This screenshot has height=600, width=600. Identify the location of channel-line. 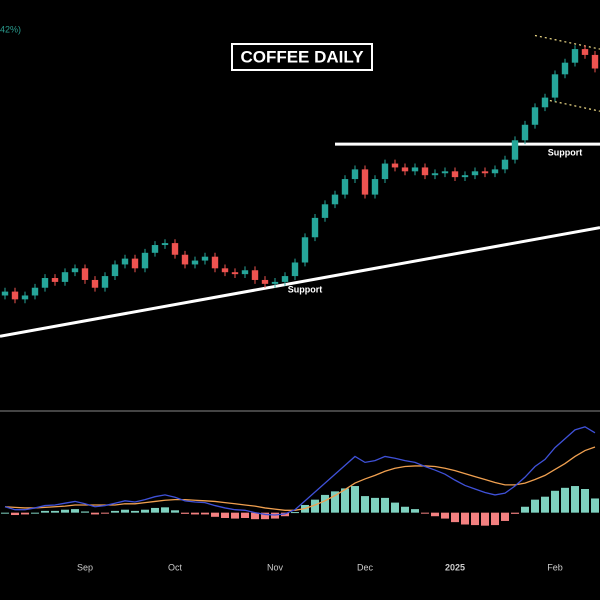
(572, 105).